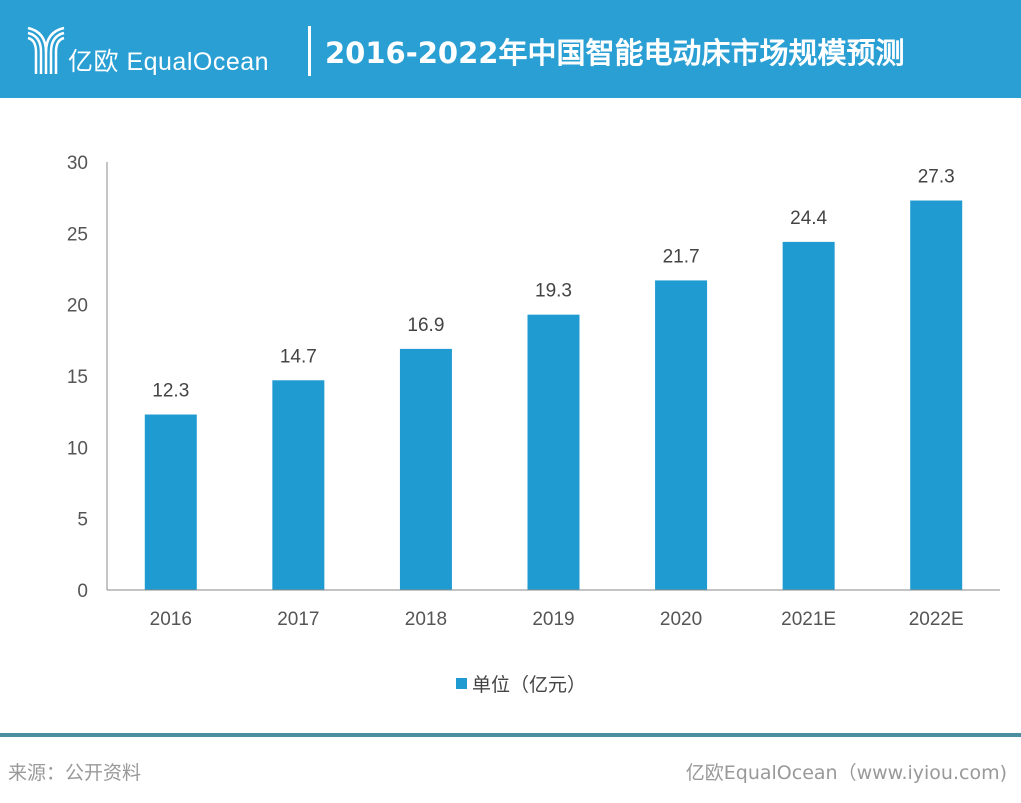 The image size is (1021, 803). Describe the element at coordinates (553, 619) in the screenshot. I see `x-tick-label: 2019` at that location.